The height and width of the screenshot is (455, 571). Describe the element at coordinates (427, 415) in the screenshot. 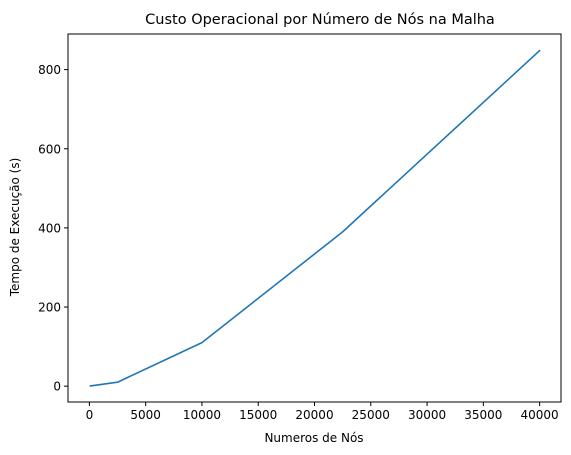

I see `x-tick-label: 30000` at that location.